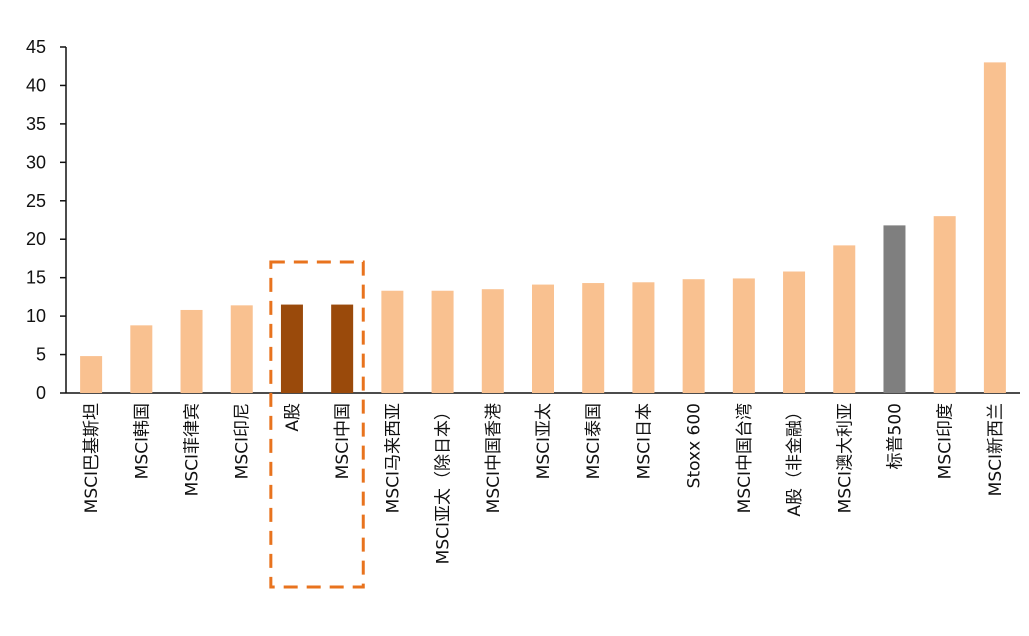  Describe the element at coordinates (317, 424) in the screenshot. I see `highlight-box` at that location.